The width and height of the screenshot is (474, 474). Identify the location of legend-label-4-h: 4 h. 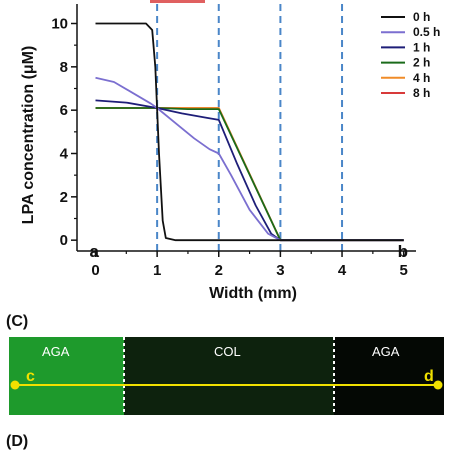
(421, 78).